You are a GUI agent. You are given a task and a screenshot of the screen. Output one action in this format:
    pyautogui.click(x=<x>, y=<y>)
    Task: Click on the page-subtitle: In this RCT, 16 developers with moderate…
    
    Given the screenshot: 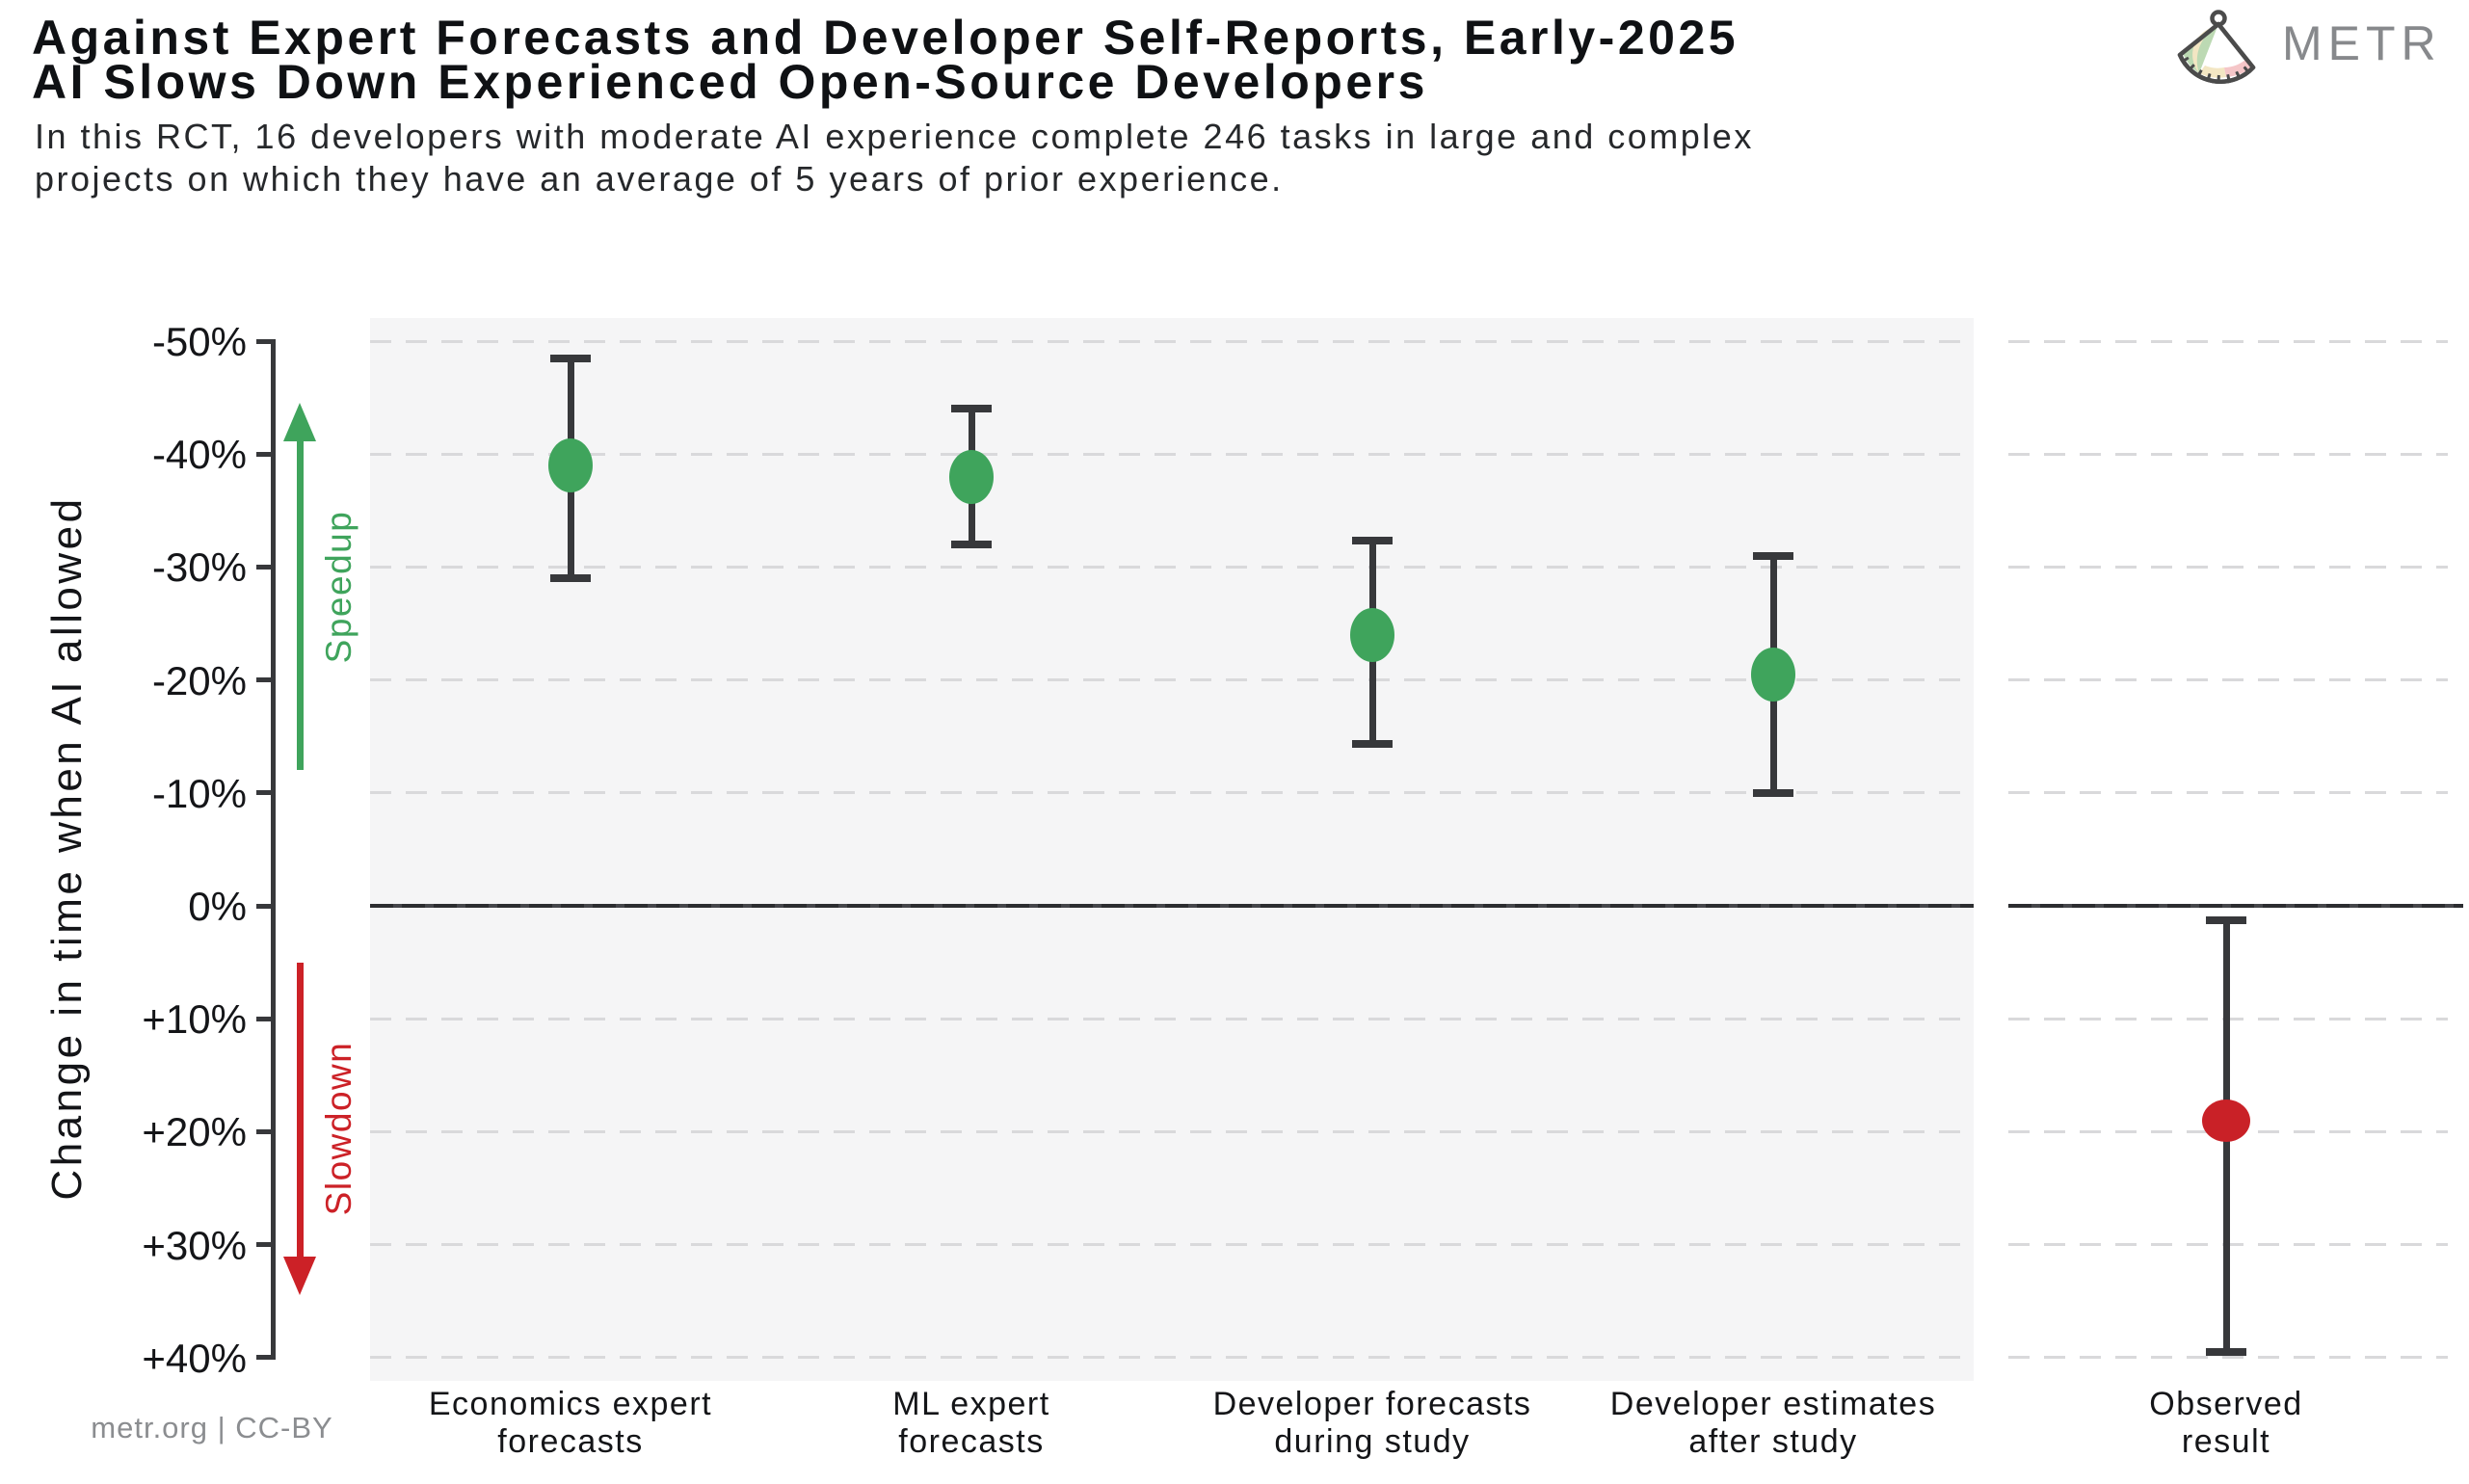 What is the action you would take?
    pyautogui.click(x=894, y=158)
    